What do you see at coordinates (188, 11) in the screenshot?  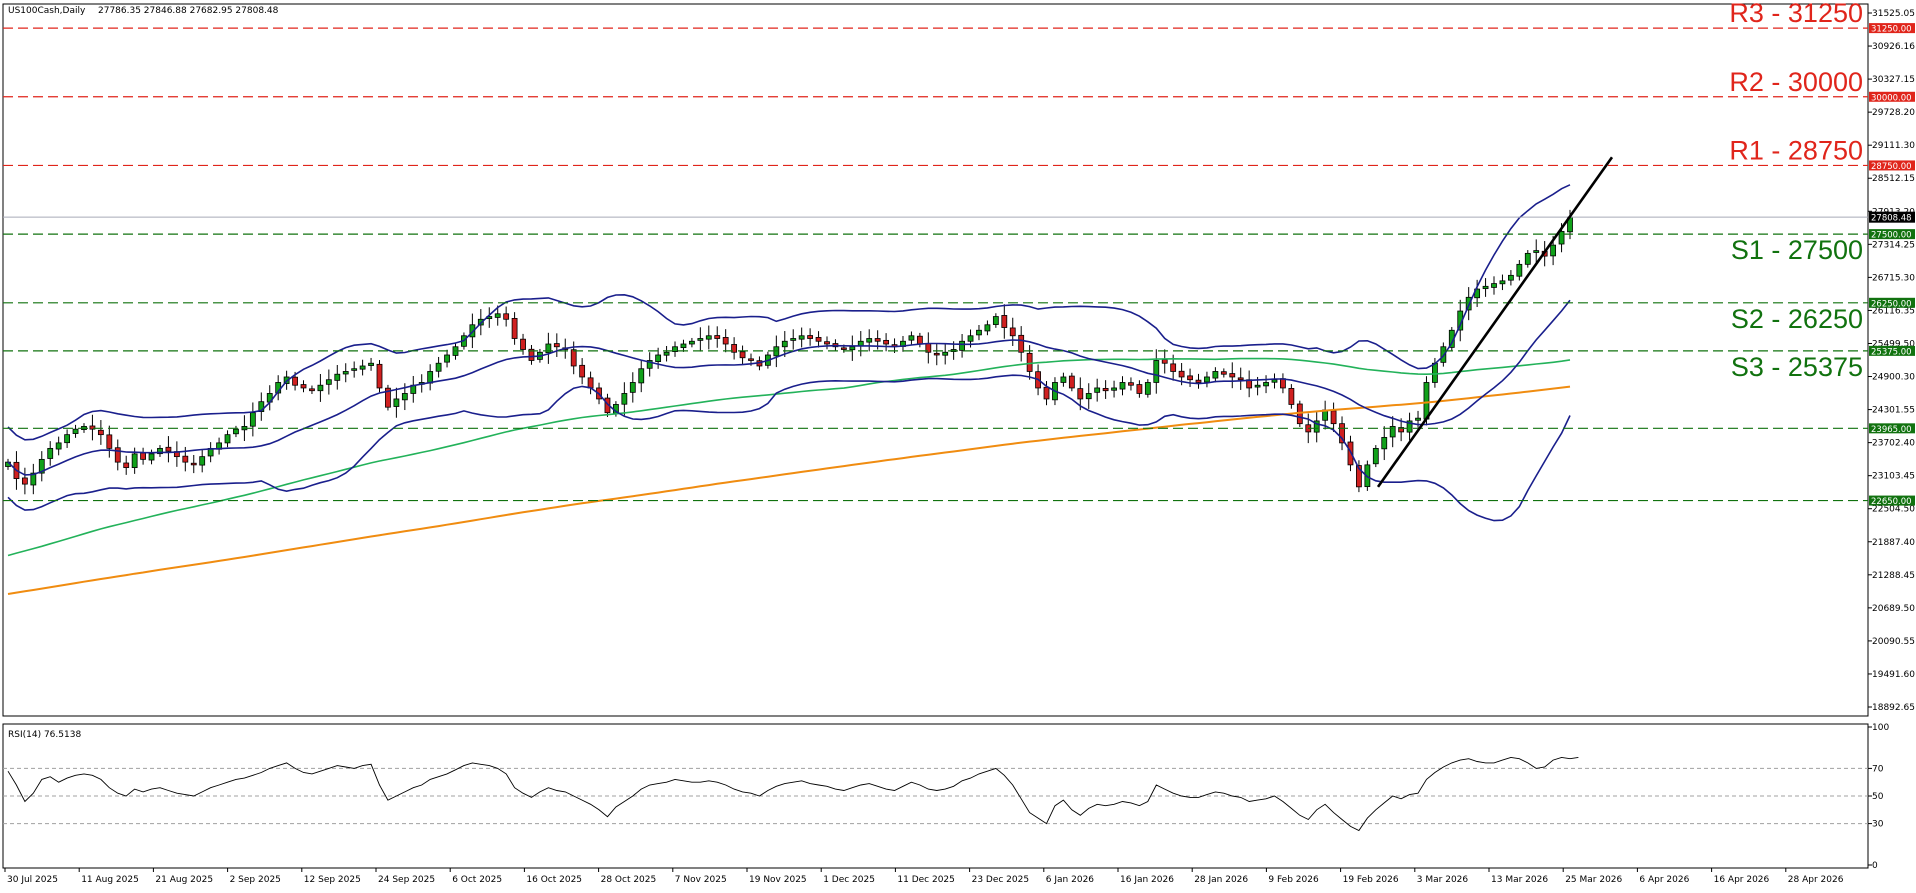 I see `ohlc-readout: 27786.35 27846.88 27682.95 27808.48` at bounding box center [188, 11].